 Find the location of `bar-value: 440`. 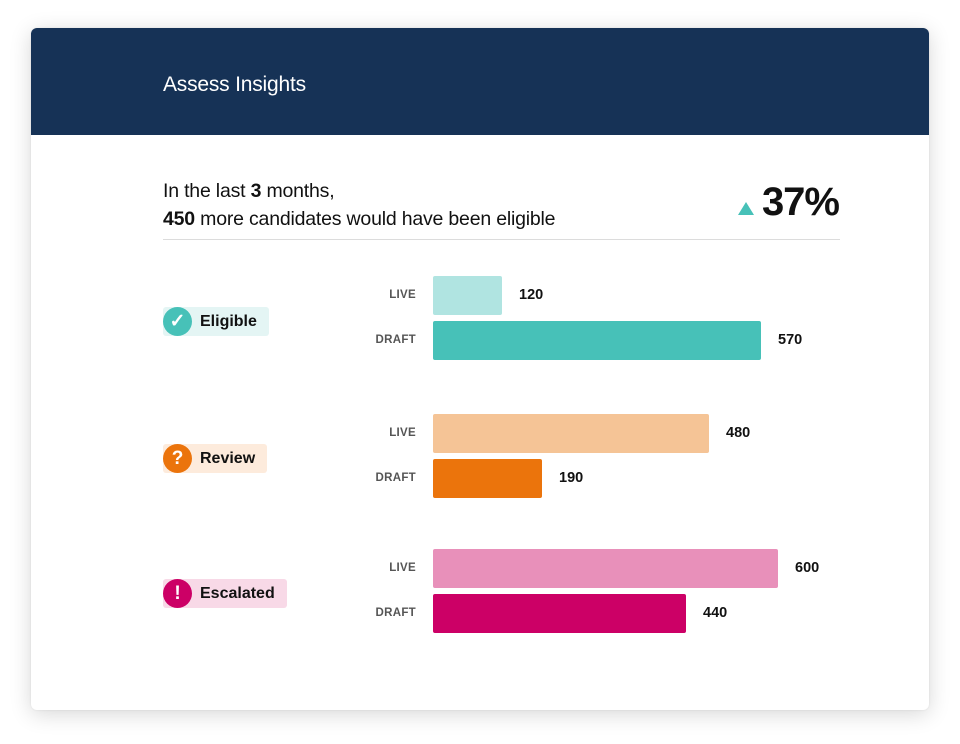

bar-value: 440 is located at coordinates (715, 613).